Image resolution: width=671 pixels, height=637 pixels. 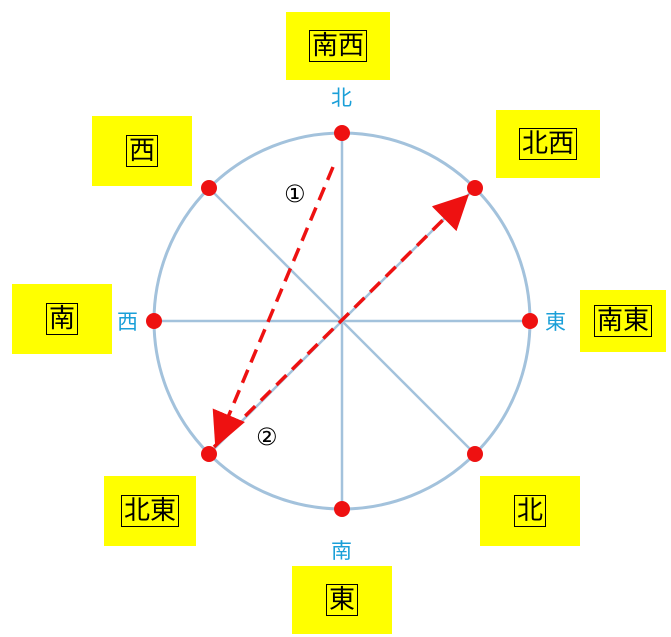 I want to click on point-northeast, so click(x=475, y=188).